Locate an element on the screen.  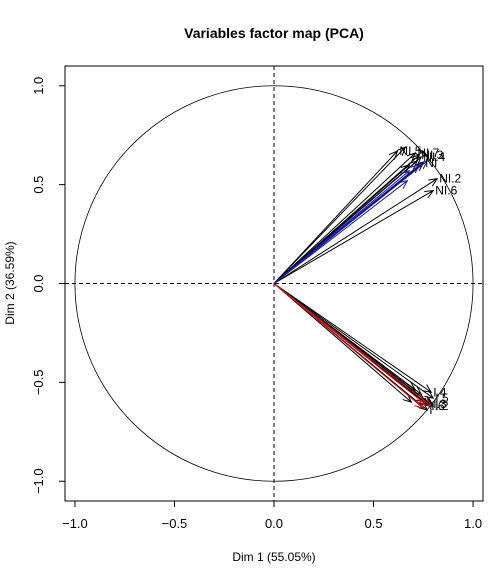
variable-label-17: I.4 is located at coordinates (440, 392).